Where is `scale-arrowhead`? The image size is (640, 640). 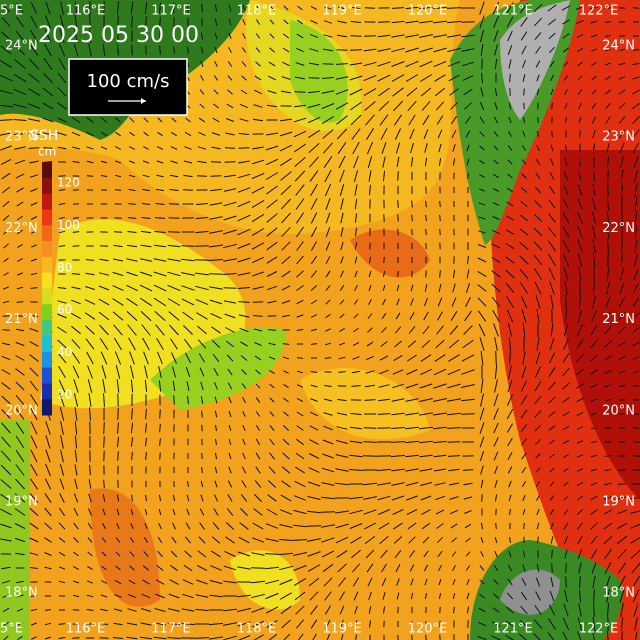
scale-arrowhead is located at coordinates (143, 101).